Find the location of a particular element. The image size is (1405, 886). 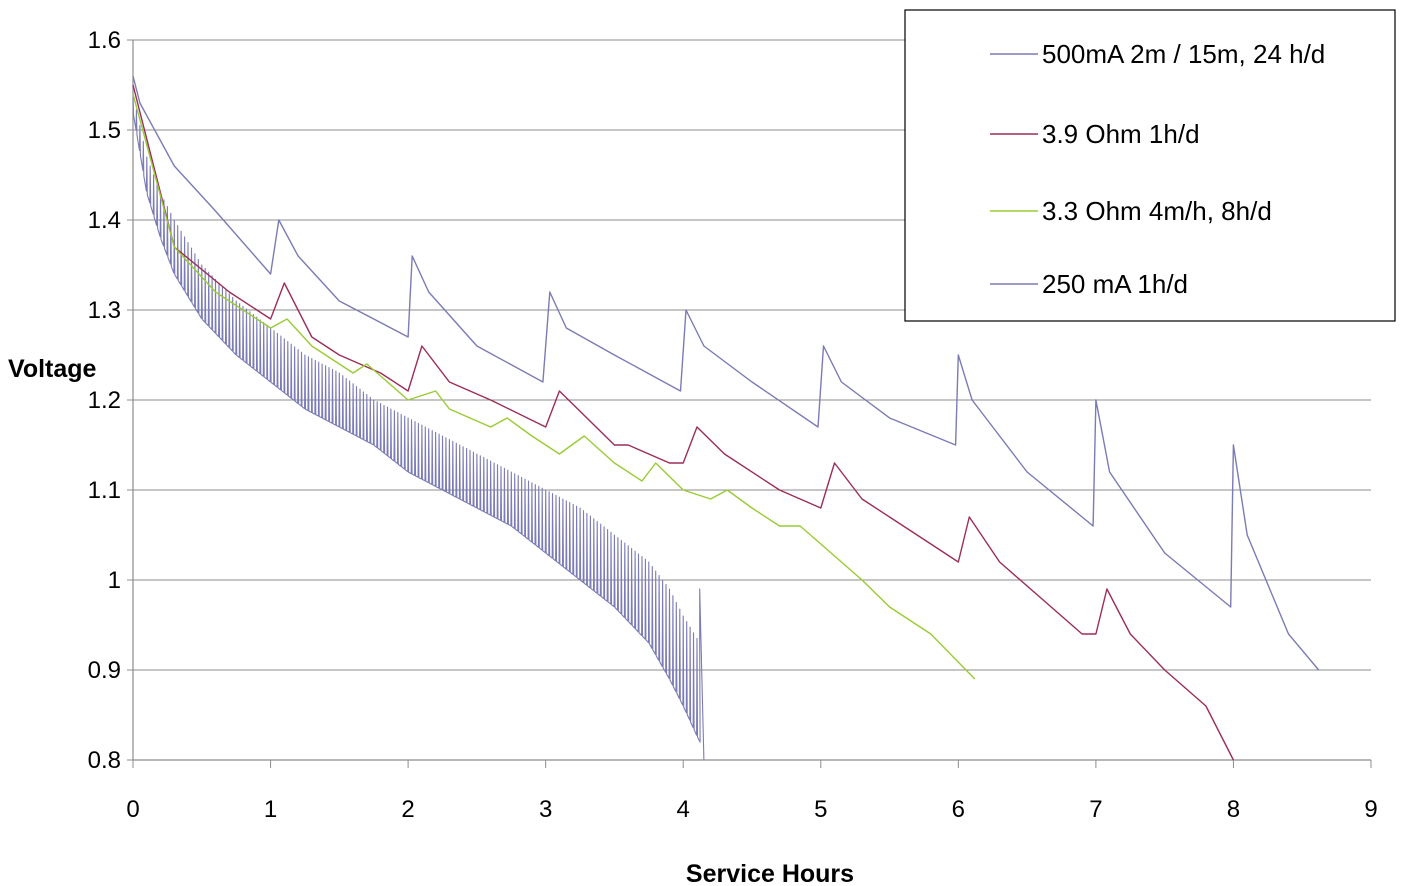

x-tick-label: 9 is located at coordinates (1370, 809).